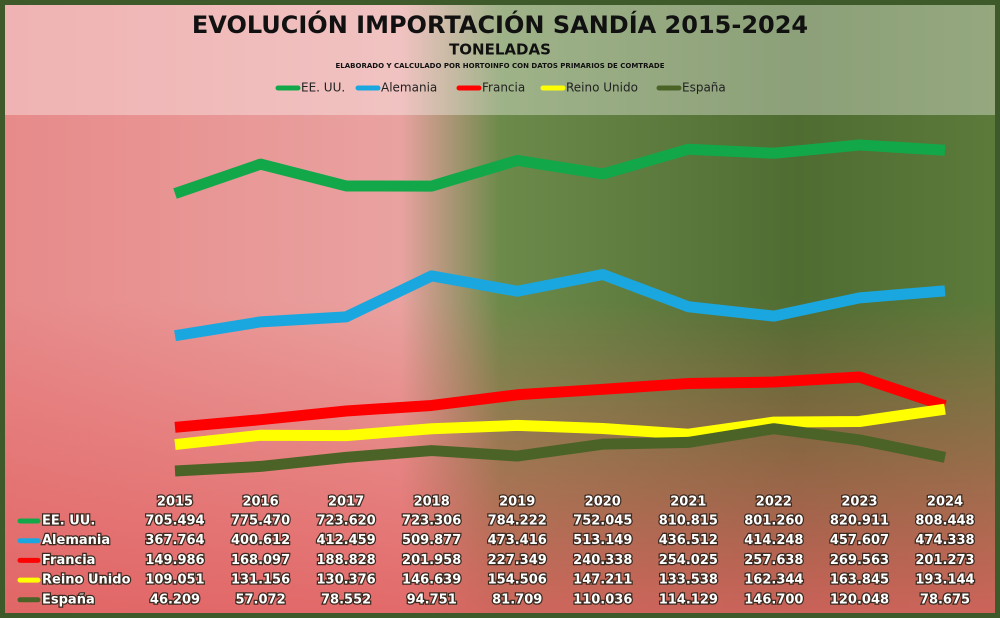  What do you see at coordinates (517, 540) in the screenshot?
I see `table-value: 473.416` at bounding box center [517, 540].